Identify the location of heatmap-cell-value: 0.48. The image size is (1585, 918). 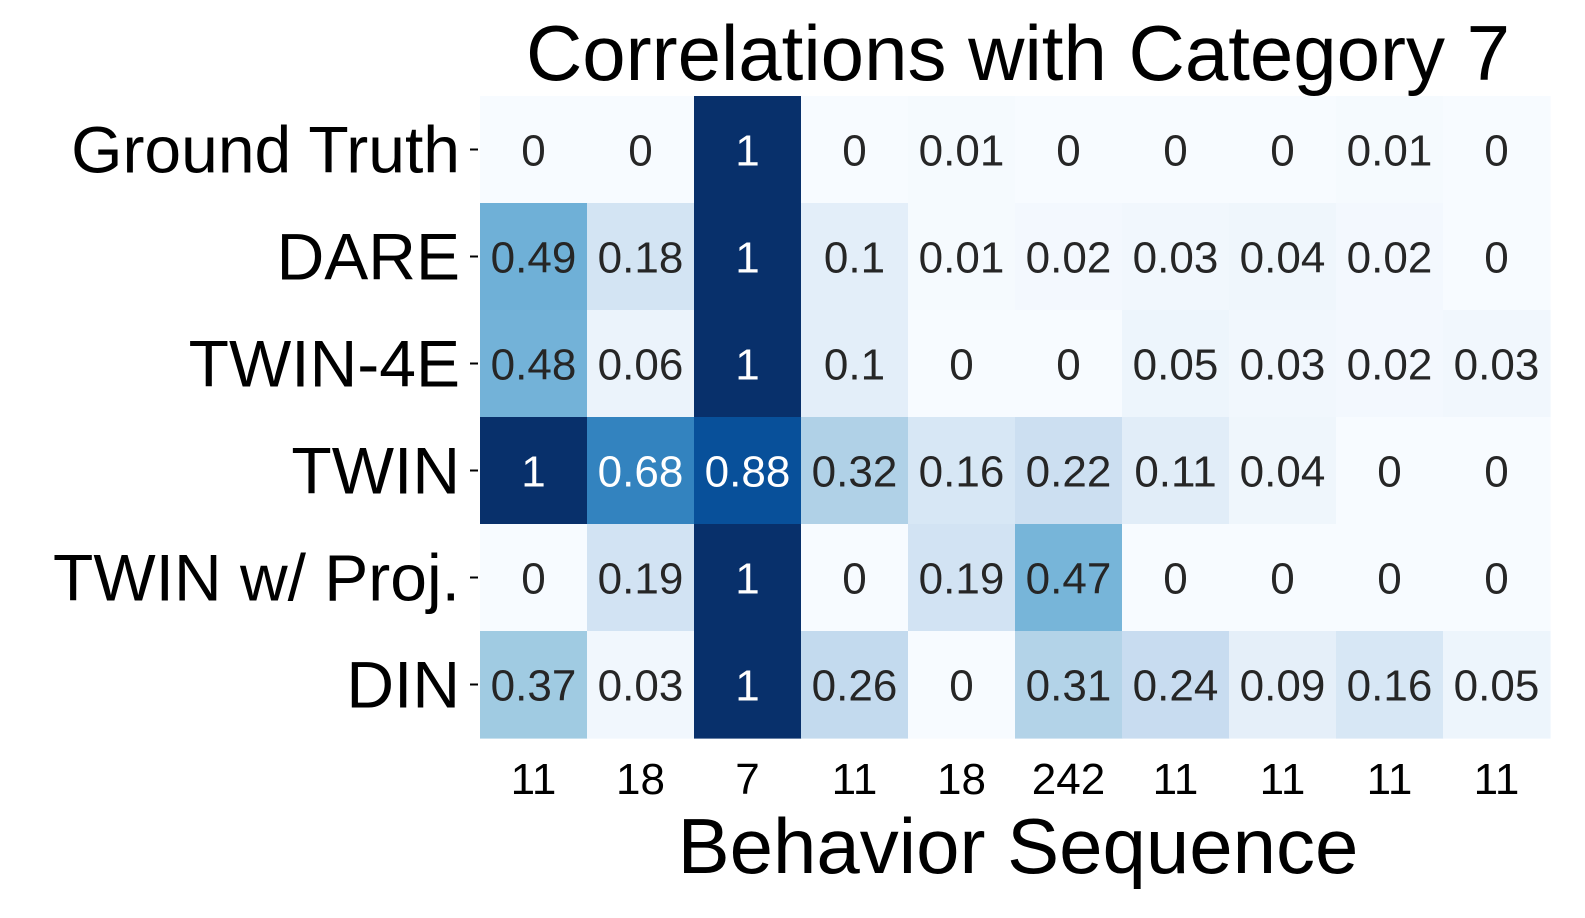
(534, 365).